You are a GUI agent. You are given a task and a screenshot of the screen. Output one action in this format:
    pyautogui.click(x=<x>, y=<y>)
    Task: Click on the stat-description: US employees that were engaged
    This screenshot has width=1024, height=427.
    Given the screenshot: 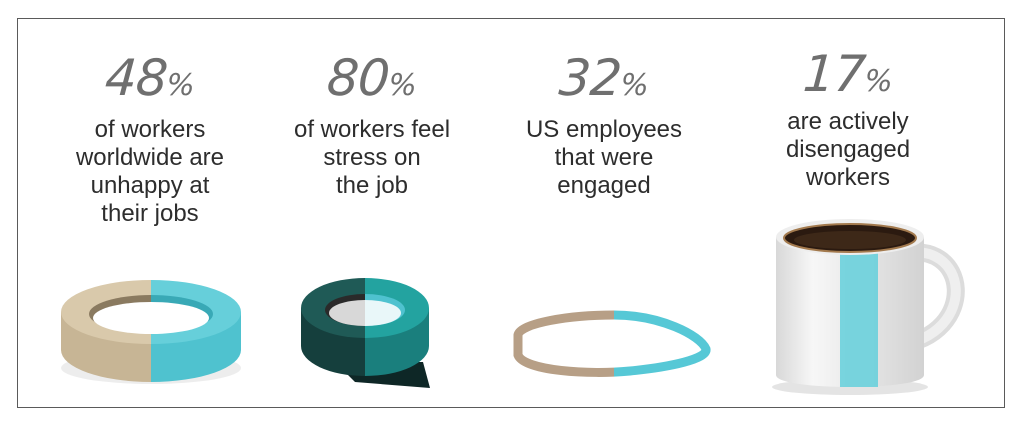 What is the action you would take?
    pyautogui.click(x=604, y=158)
    